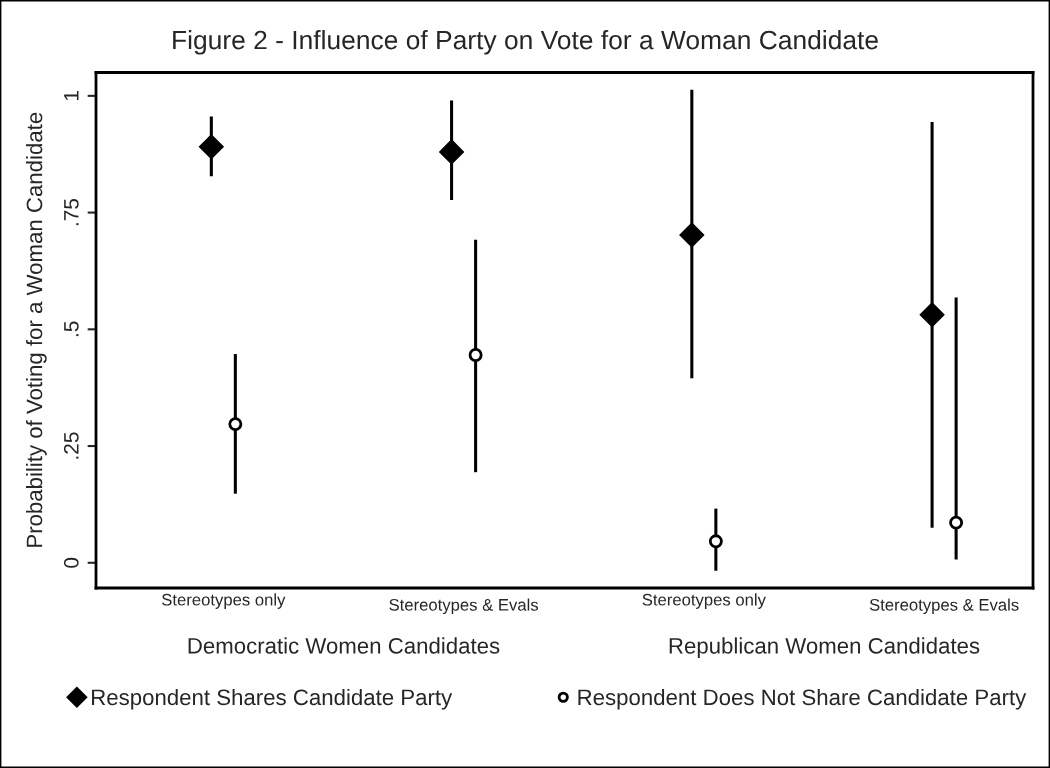  Describe the element at coordinates (824, 648) in the screenshot. I see `text: Republican Women Candidates` at that location.